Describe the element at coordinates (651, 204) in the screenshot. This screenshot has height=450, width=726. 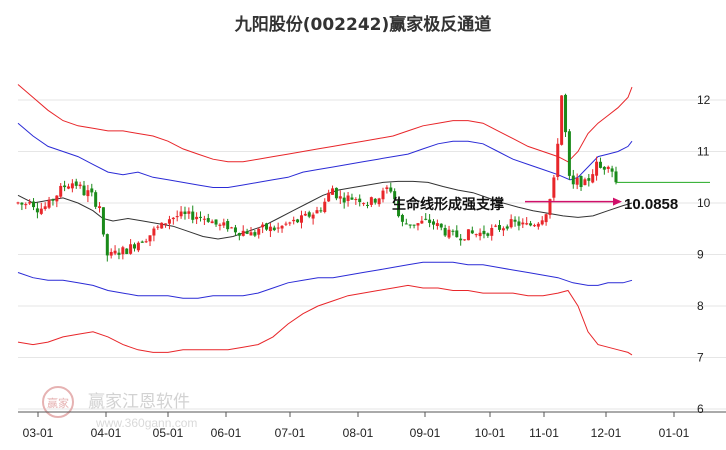
I see `support-value: 10.0858` at that location.